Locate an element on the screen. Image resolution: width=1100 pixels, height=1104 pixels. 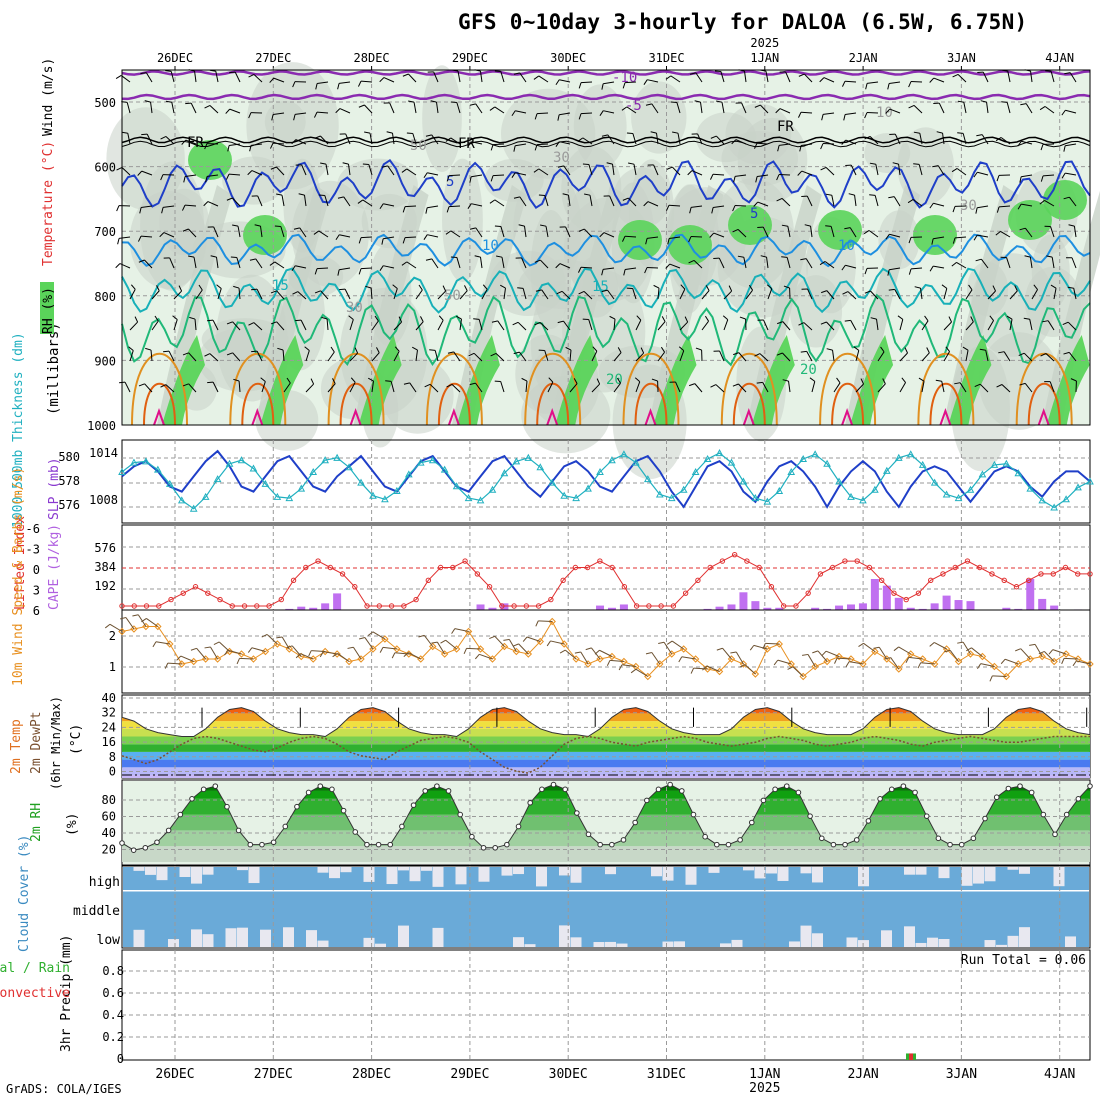
precip-panel-frame is located at coordinates (606, 1005).